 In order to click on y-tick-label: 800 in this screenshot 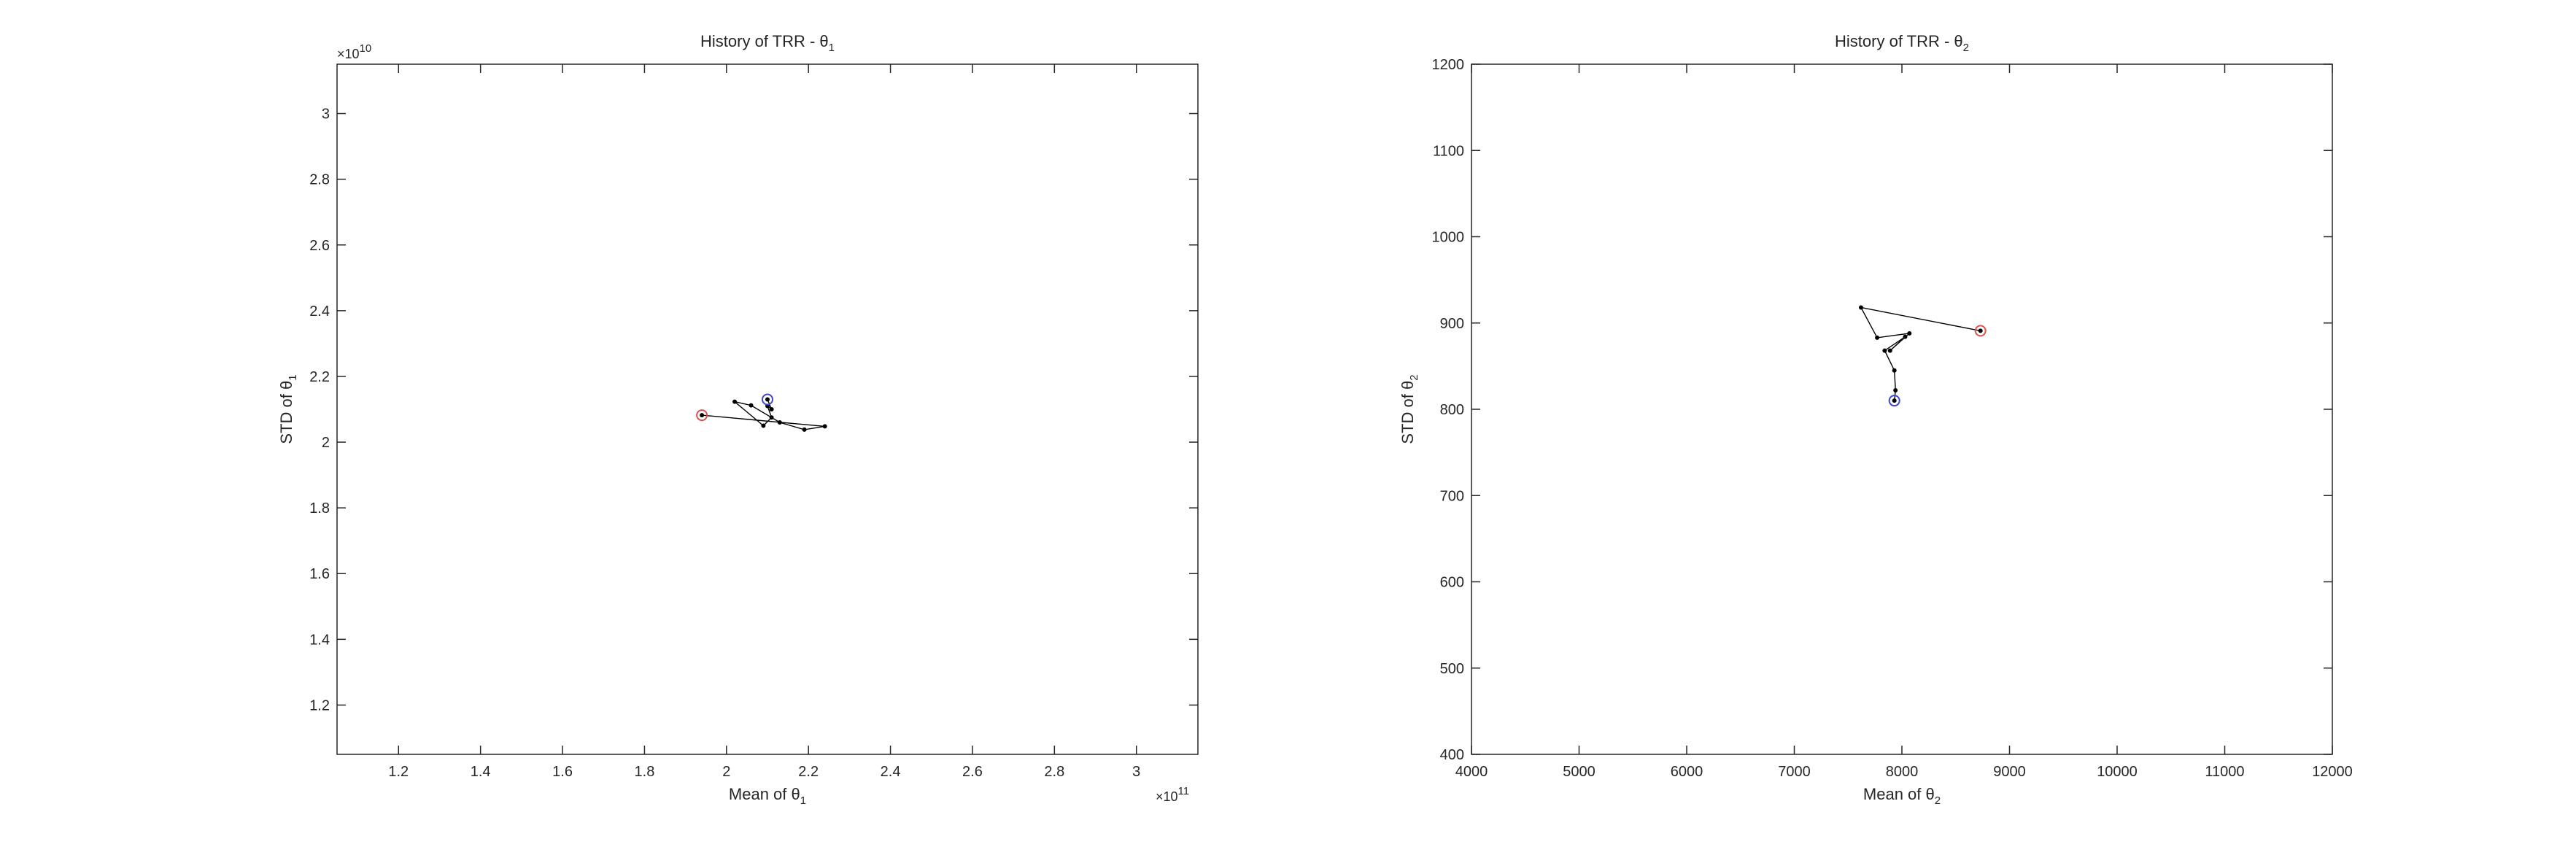, I will do `click(1452, 410)`.